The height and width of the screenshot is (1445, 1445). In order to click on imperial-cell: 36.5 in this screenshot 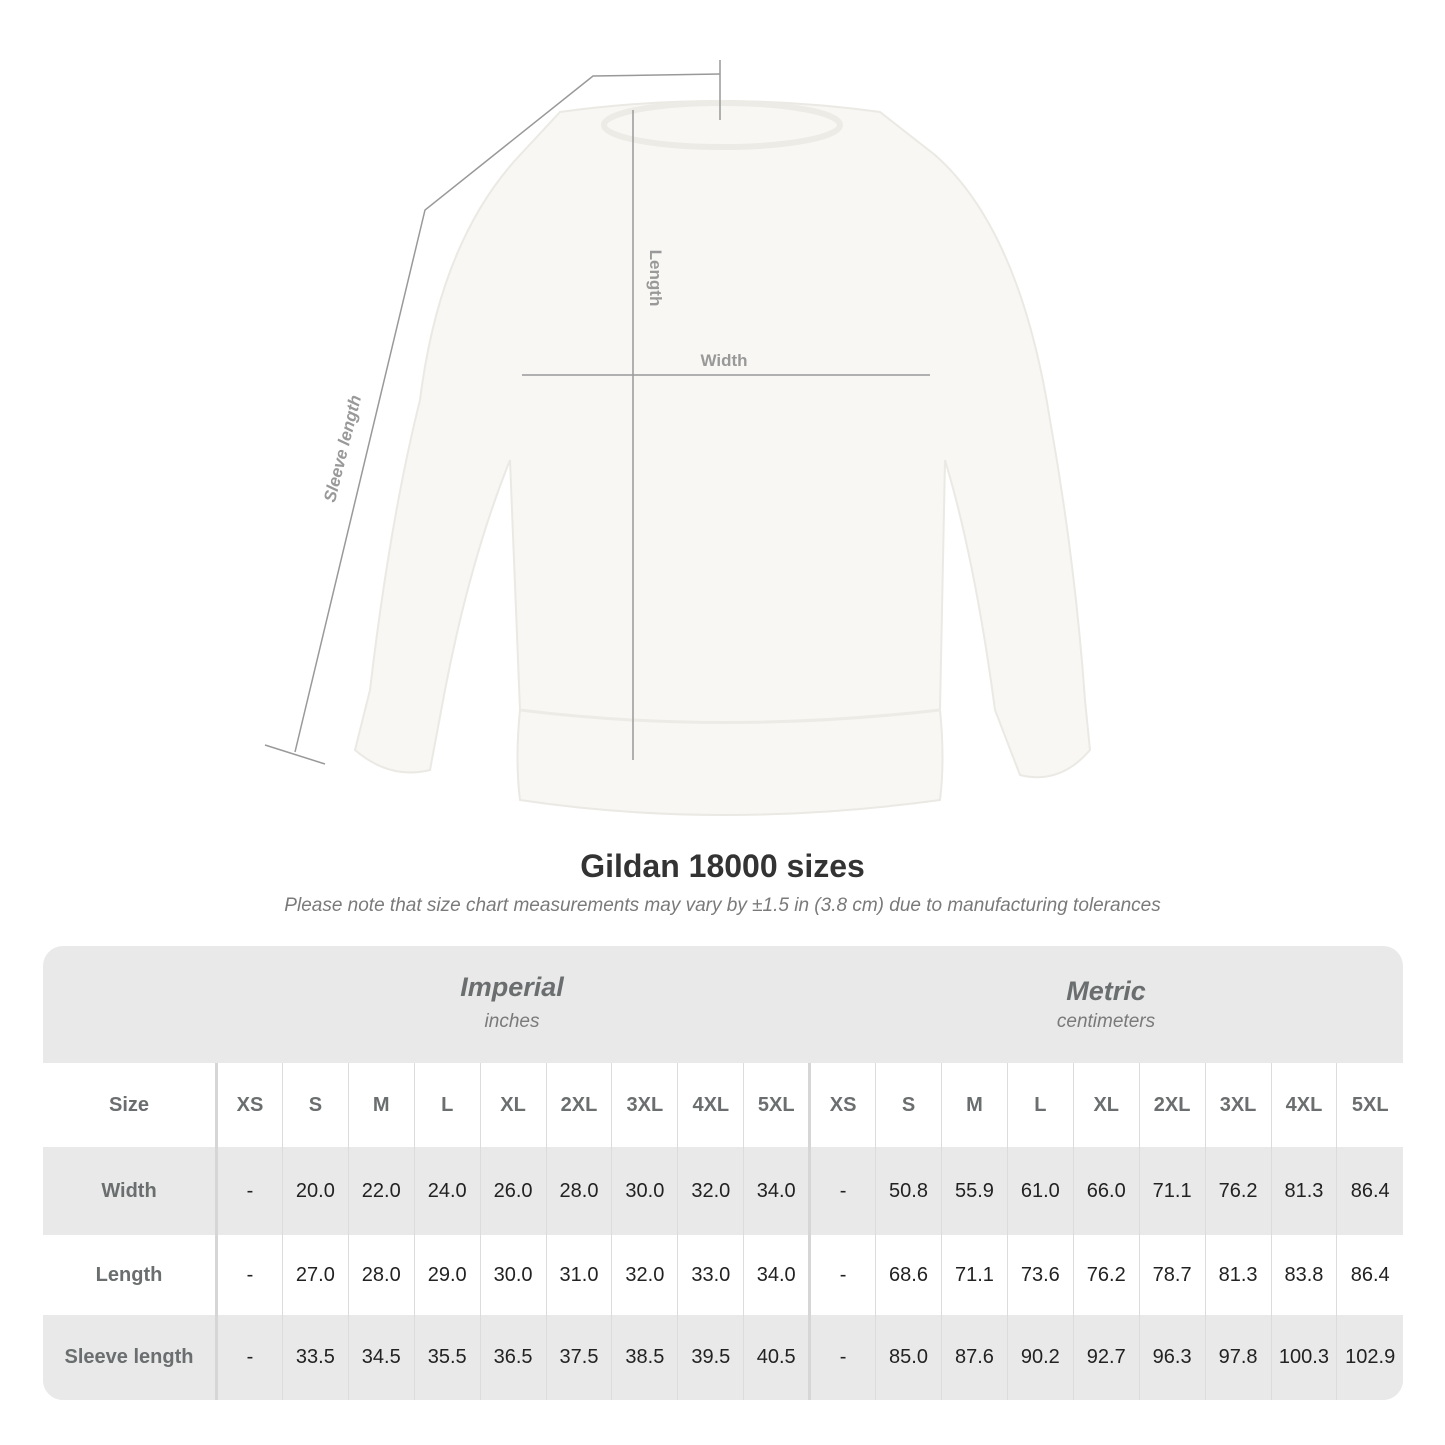, I will do `click(513, 1357)`.